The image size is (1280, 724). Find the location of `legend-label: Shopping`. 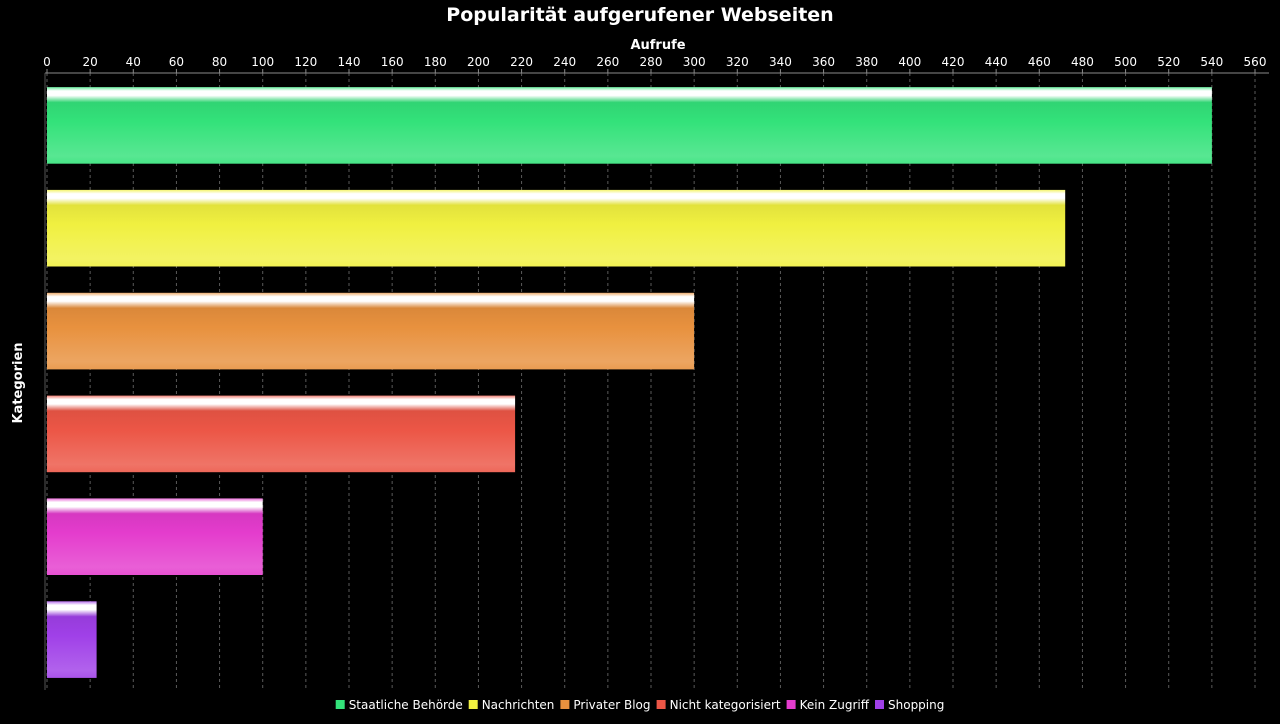

legend-label: Shopping is located at coordinates (916, 705).